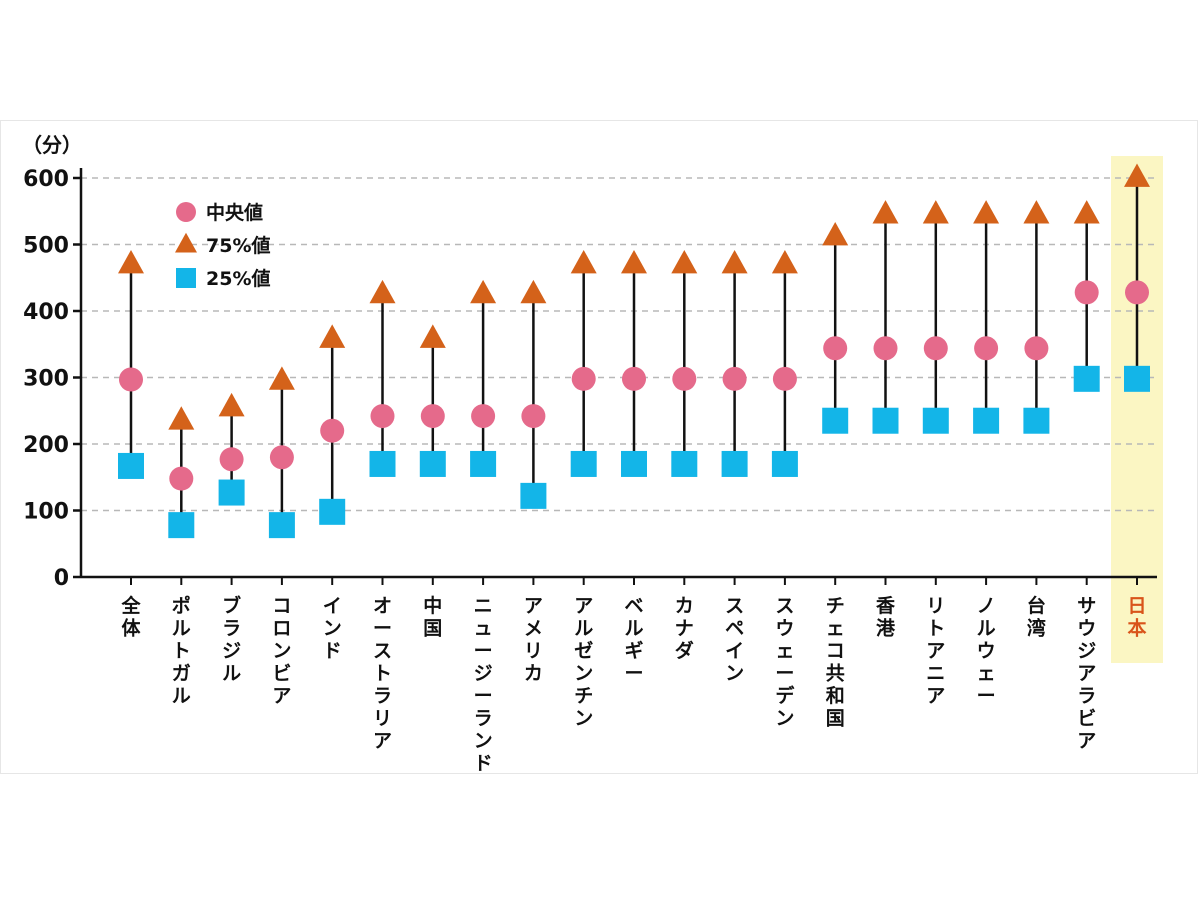 The width and height of the screenshot is (1200, 900). I want to click on legend-label: 25%値, so click(238, 279).